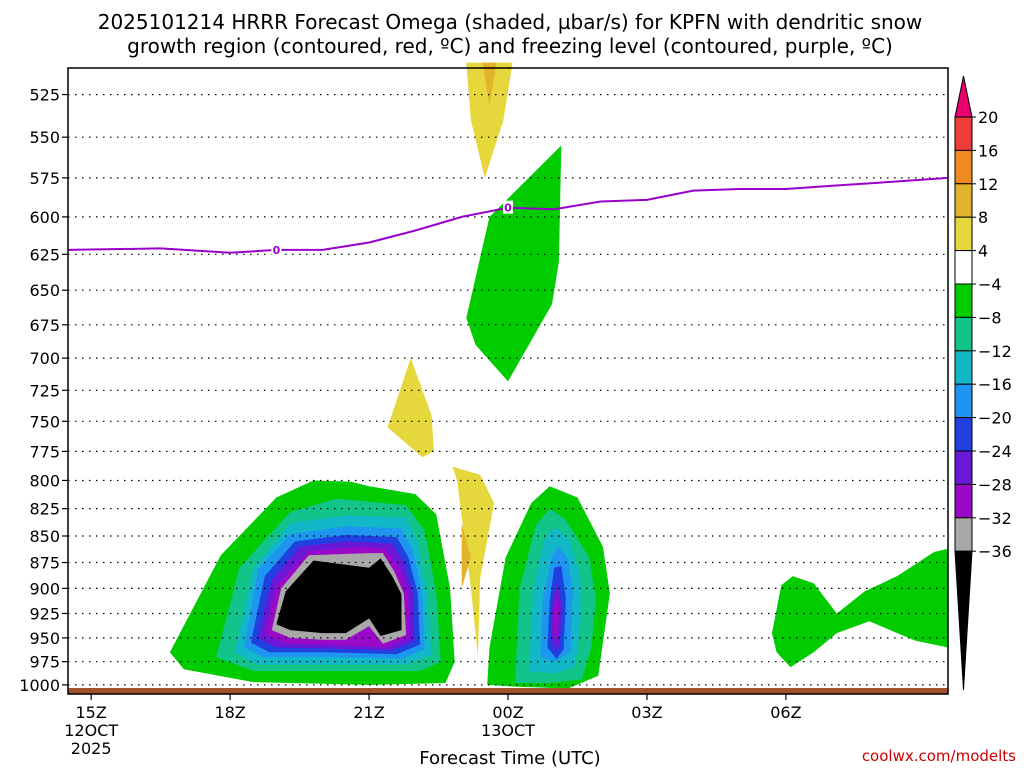 The image size is (1024, 768). Describe the element at coordinates (489, 84) in the screenshot. I see `omega-region-descent-aloft-orange` at that location.